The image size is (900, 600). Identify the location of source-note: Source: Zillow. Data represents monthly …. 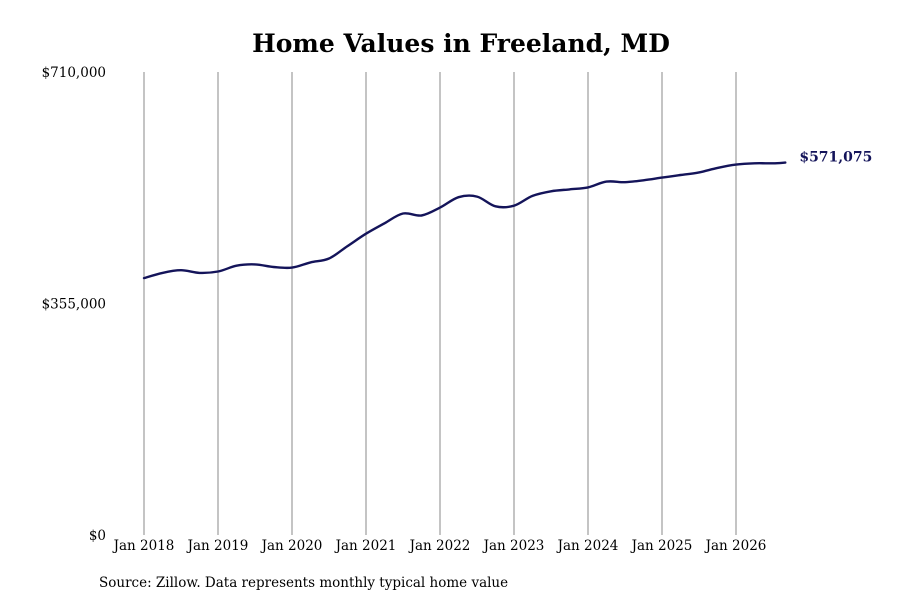
(303, 583).